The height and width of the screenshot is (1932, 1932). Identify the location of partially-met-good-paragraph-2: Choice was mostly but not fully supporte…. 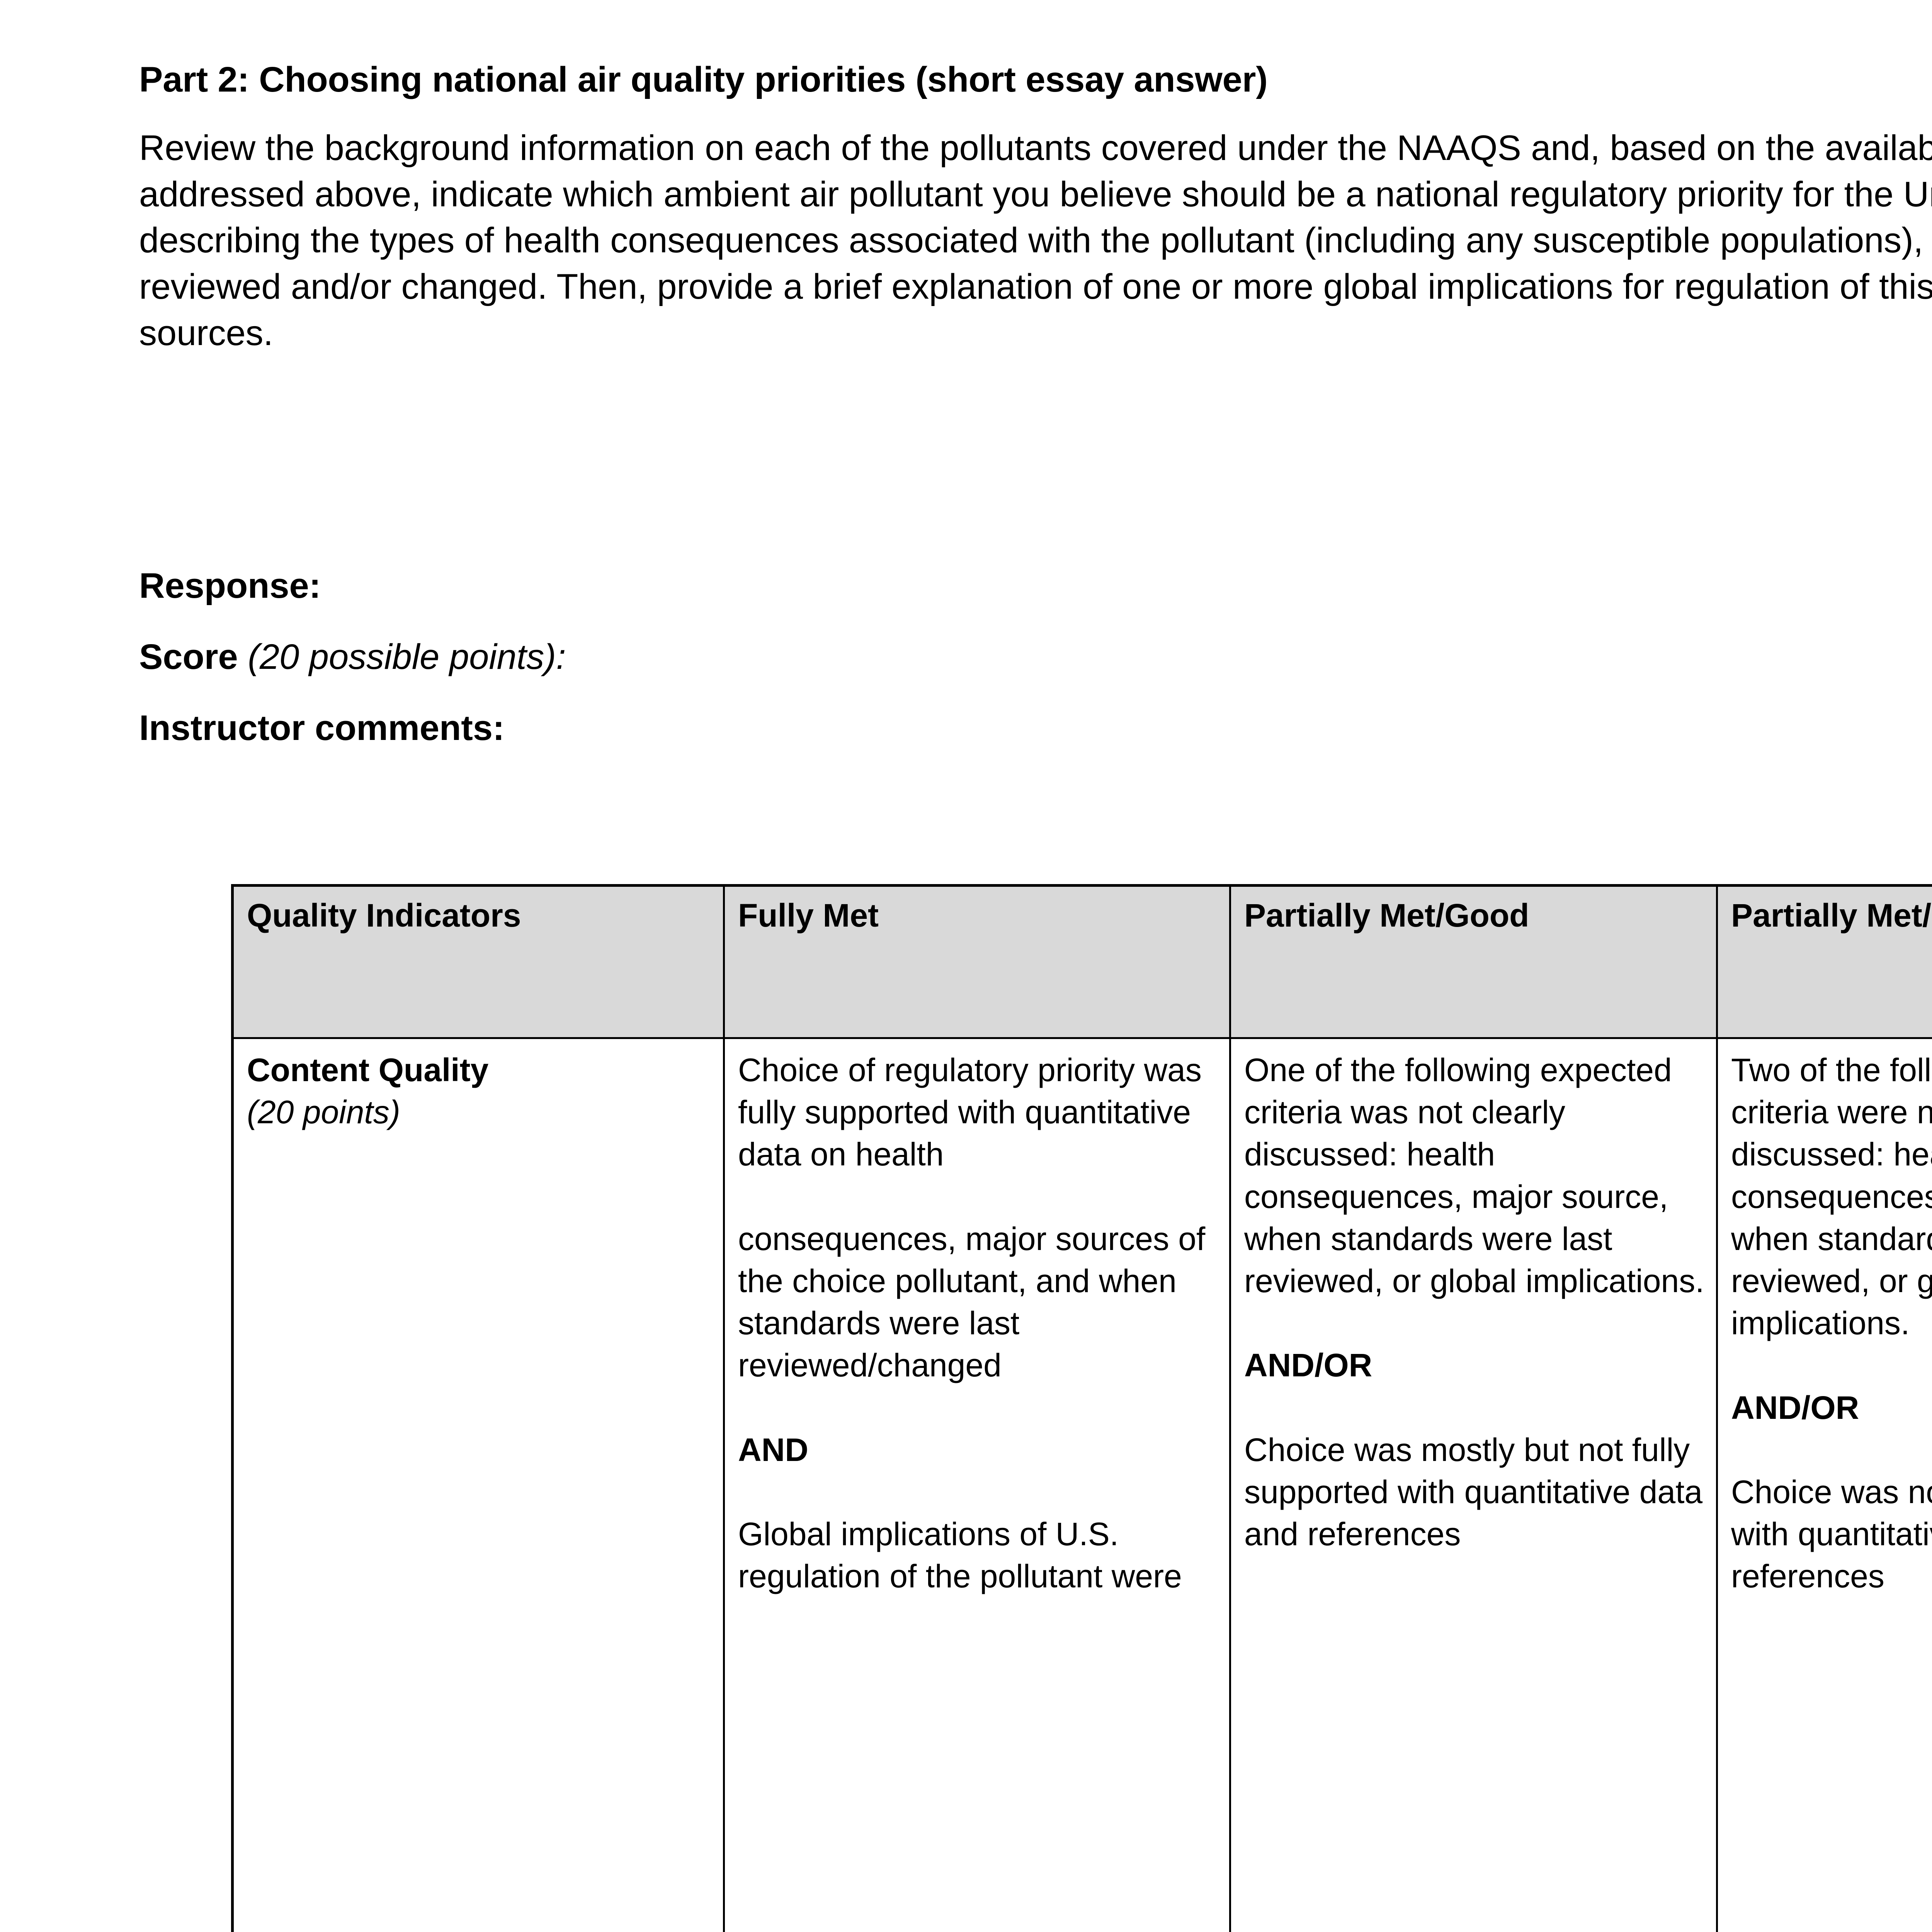
(1474, 1492).